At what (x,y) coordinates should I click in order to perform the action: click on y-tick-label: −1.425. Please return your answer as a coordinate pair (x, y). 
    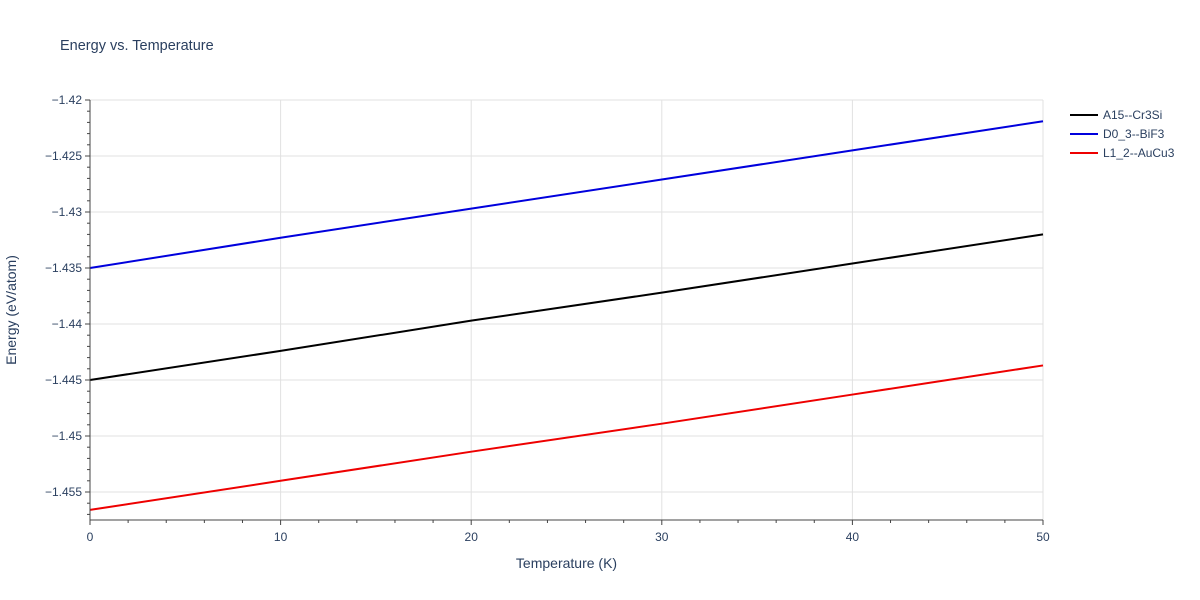
    Looking at the image, I should click on (63, 156).